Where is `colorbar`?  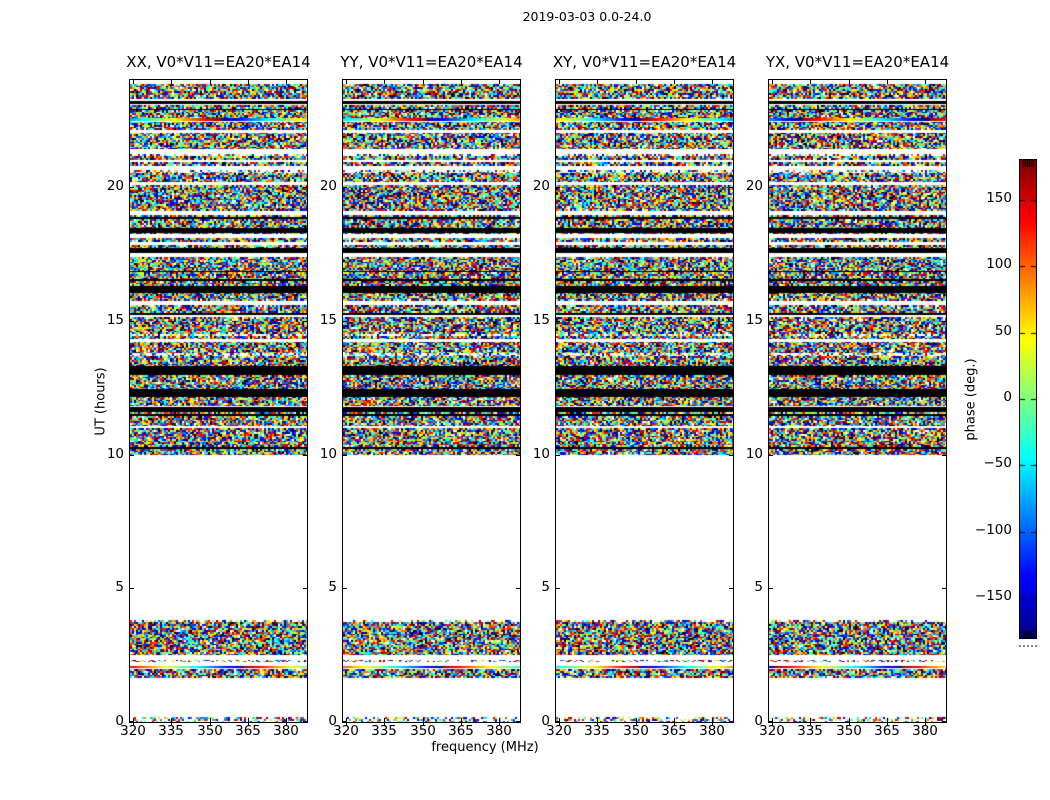 colorbar is located at coordinates (1028, 399).